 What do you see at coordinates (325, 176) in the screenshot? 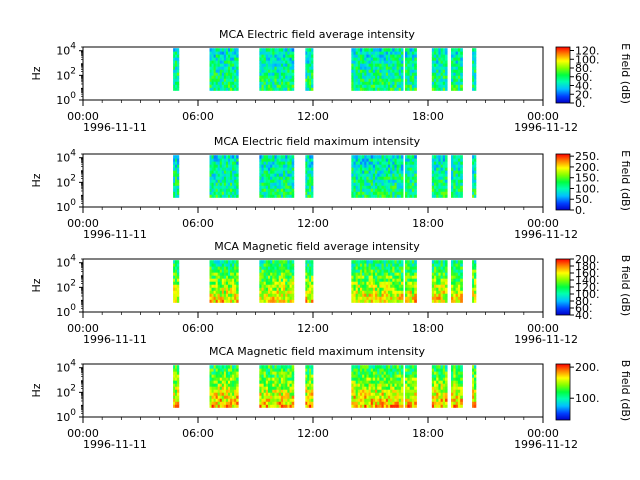
I see `heatmap-cells` at bounding box center [325, 176].